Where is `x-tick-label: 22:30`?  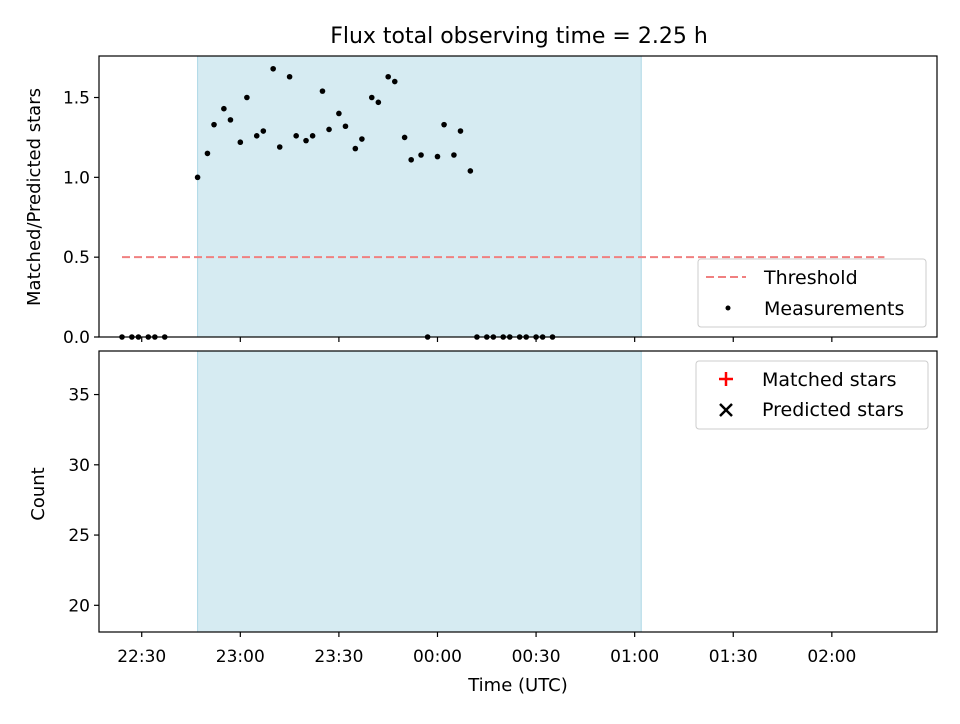
x-tick-label: 22:30 is located at coordinates (141, 657).